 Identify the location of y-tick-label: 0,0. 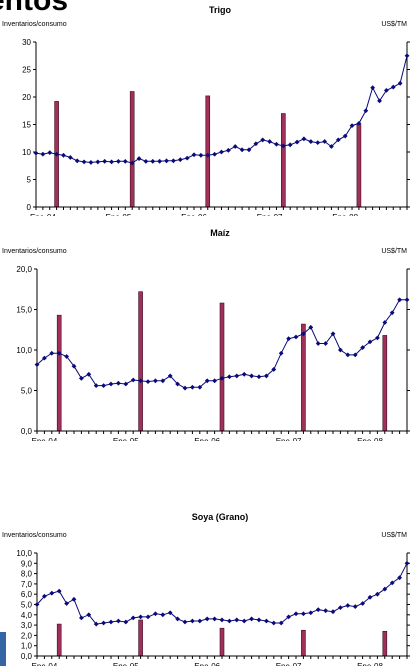
(27, 431).